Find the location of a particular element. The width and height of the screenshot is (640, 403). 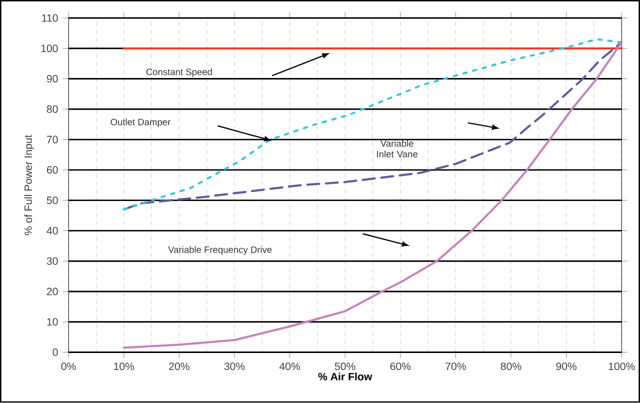

x-axis-title: % Air Flow is located at coordinates (345, 376).